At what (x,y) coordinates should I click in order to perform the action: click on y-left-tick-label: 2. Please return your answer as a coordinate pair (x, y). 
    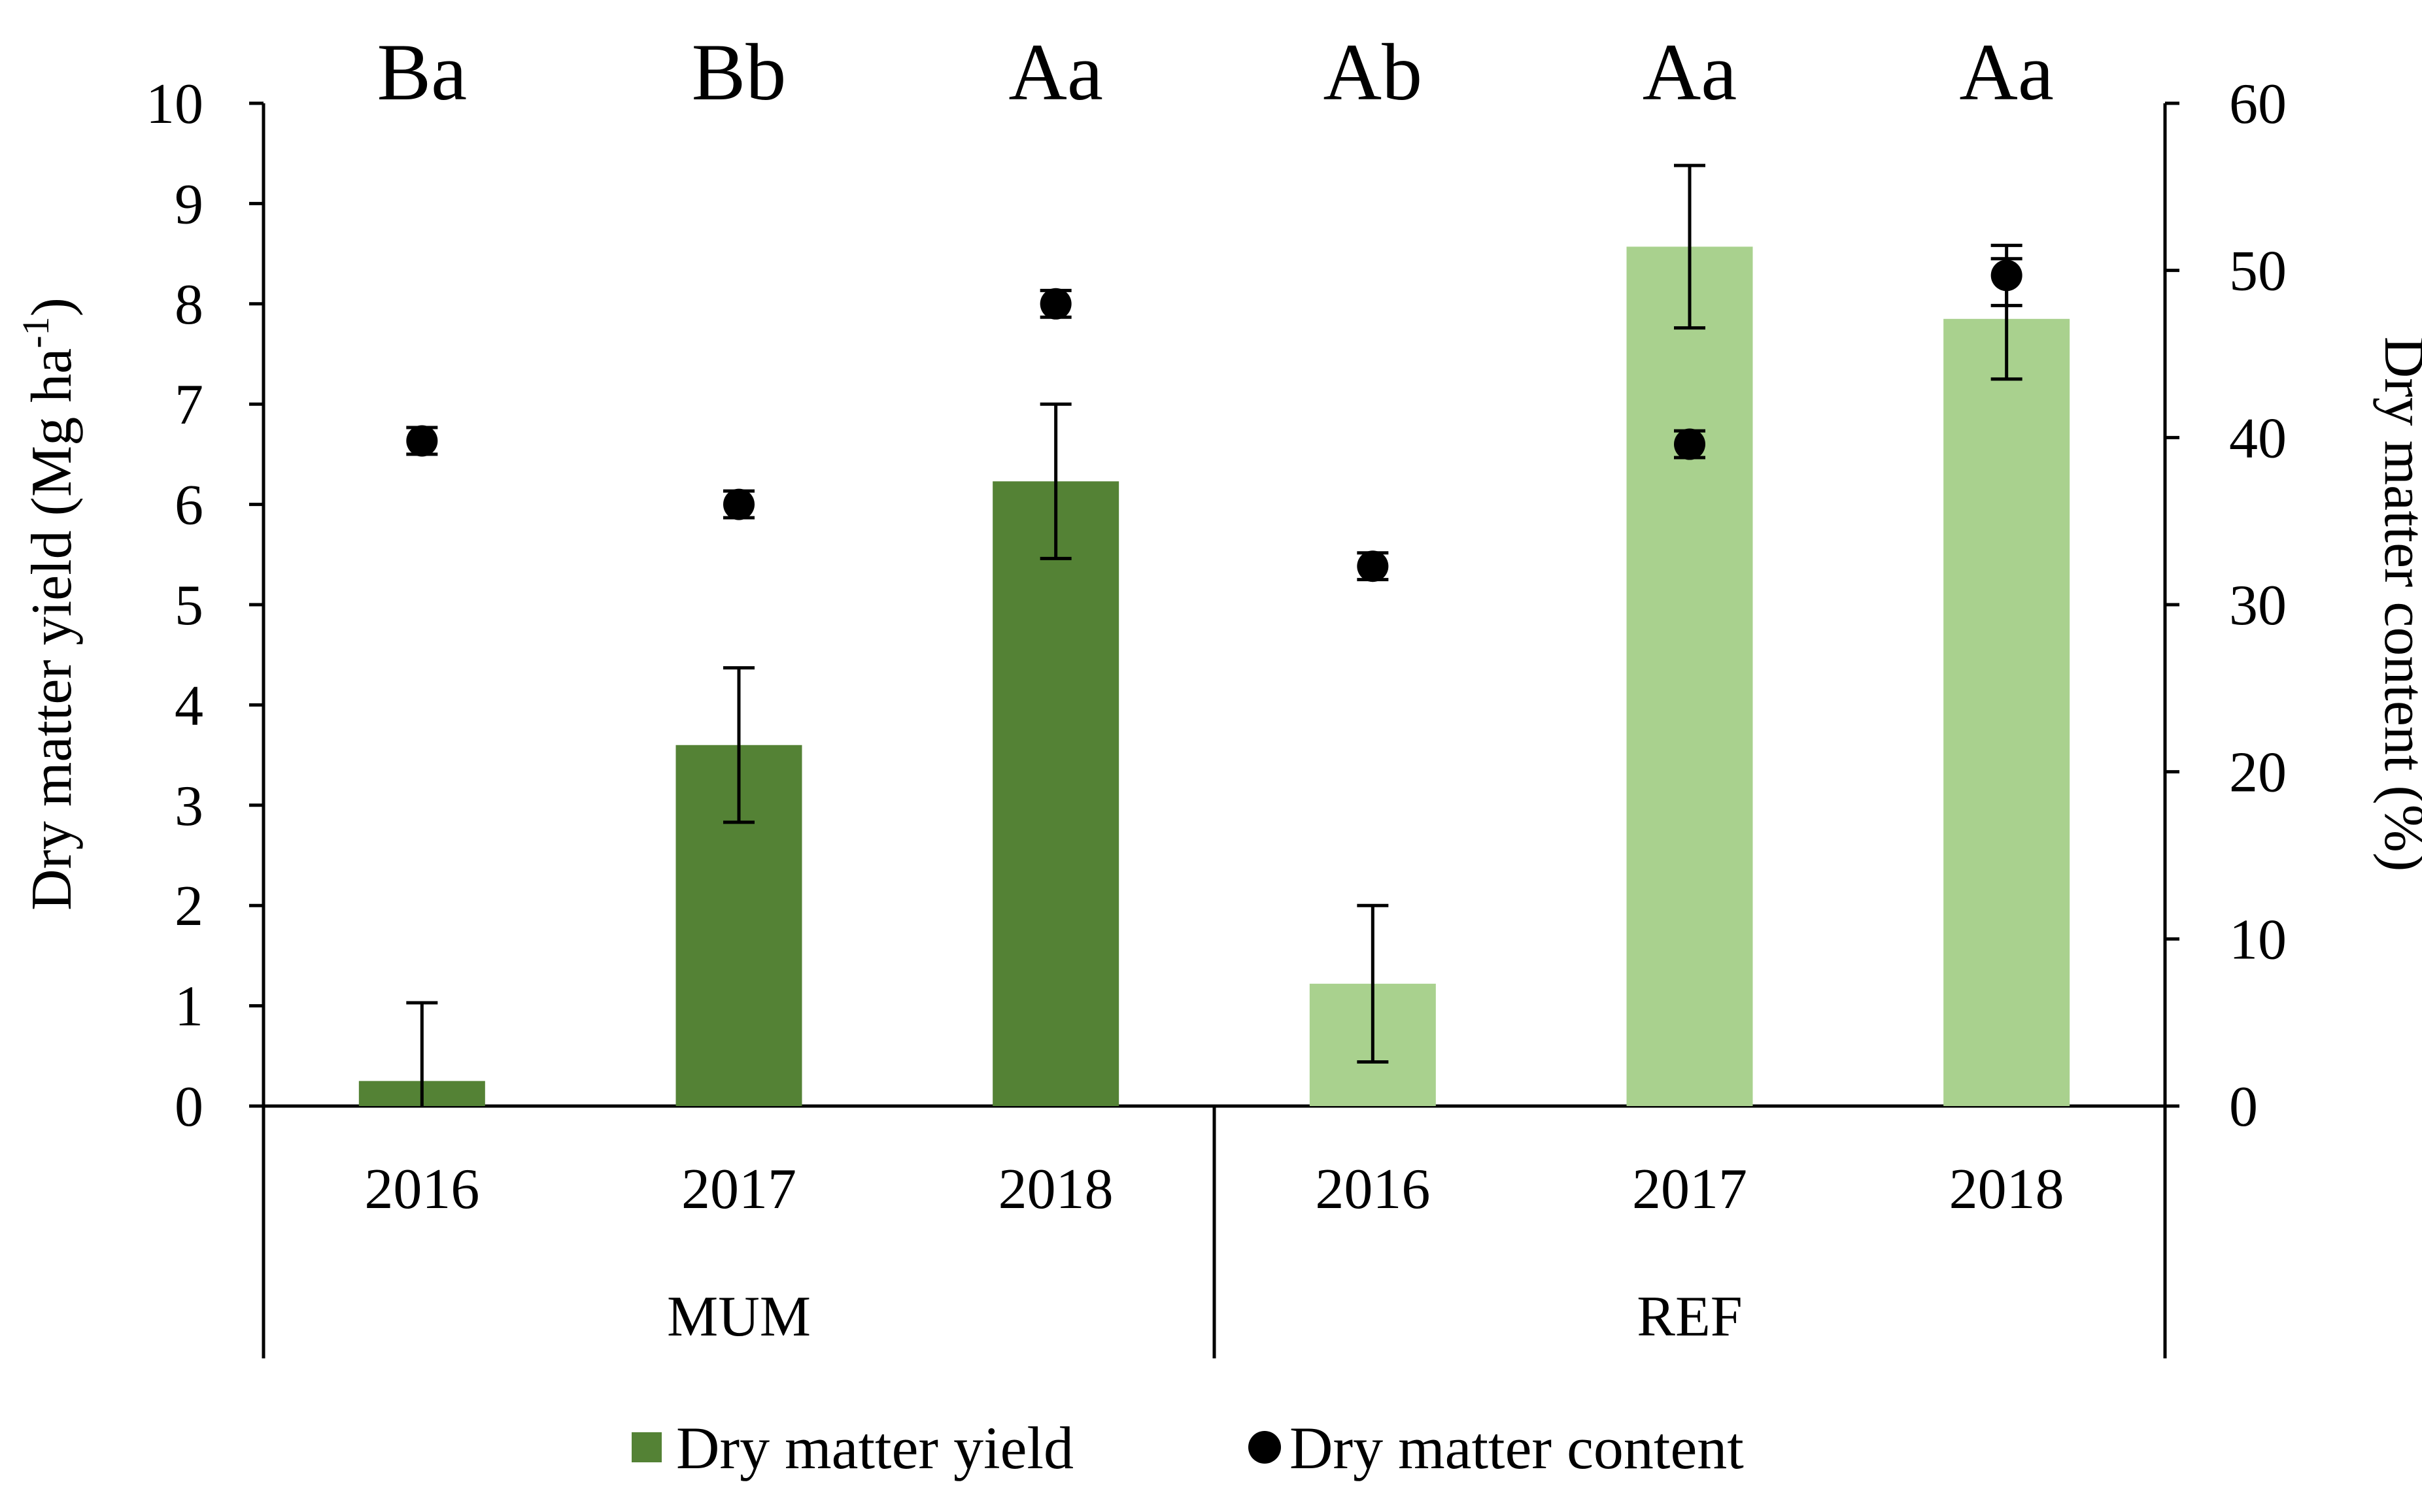
    Looking at the image, I should click on (189, 906).